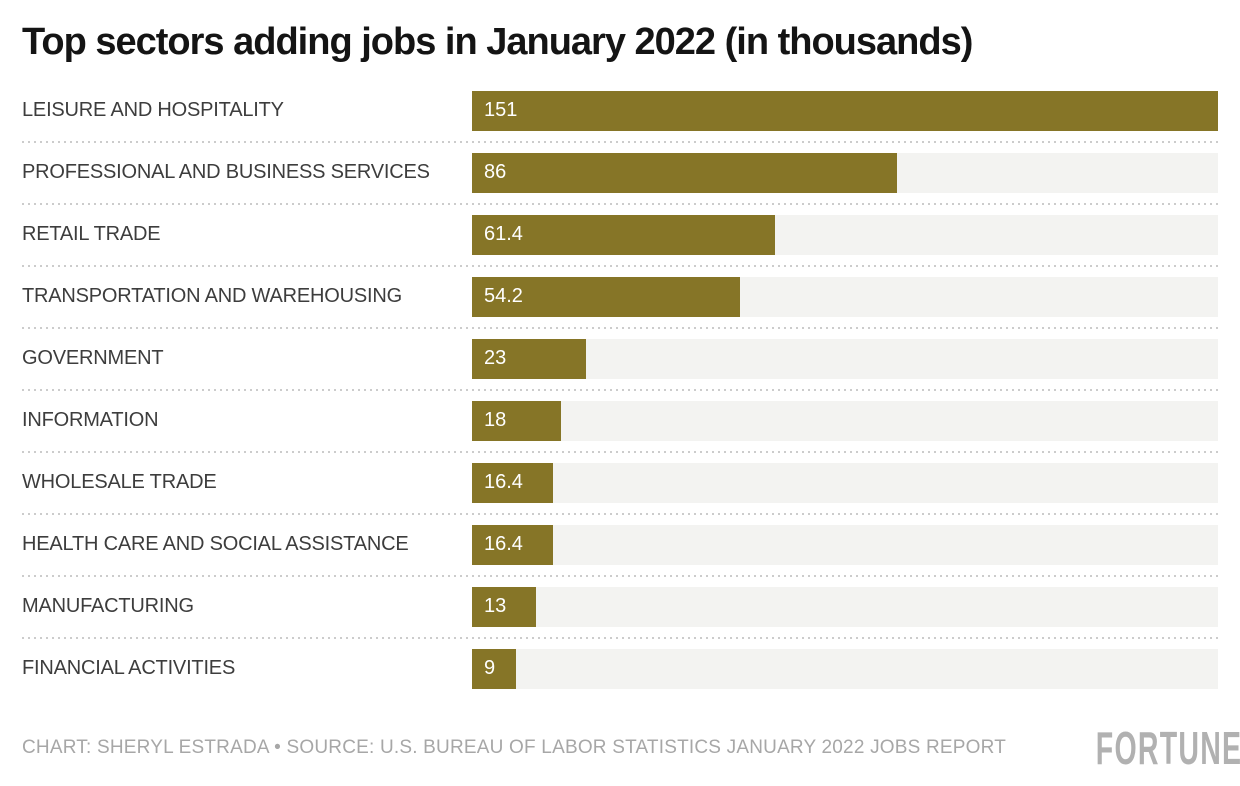  What do you see at coordinates (226, 172) in the screenshot?
I see `category-label: PROFESSIONAL AND BUSINESS SERVICES` at bounding box center [226, 172].